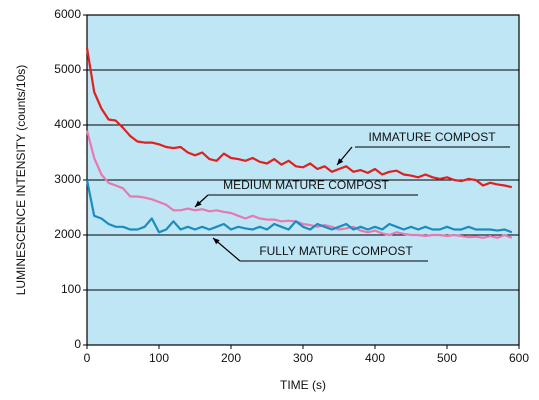 The height and width of the screenshot is (400, 539). Describe the element at coordinates (71, 289) in the screenshot. I see `y-tick-label: 100` at that location.